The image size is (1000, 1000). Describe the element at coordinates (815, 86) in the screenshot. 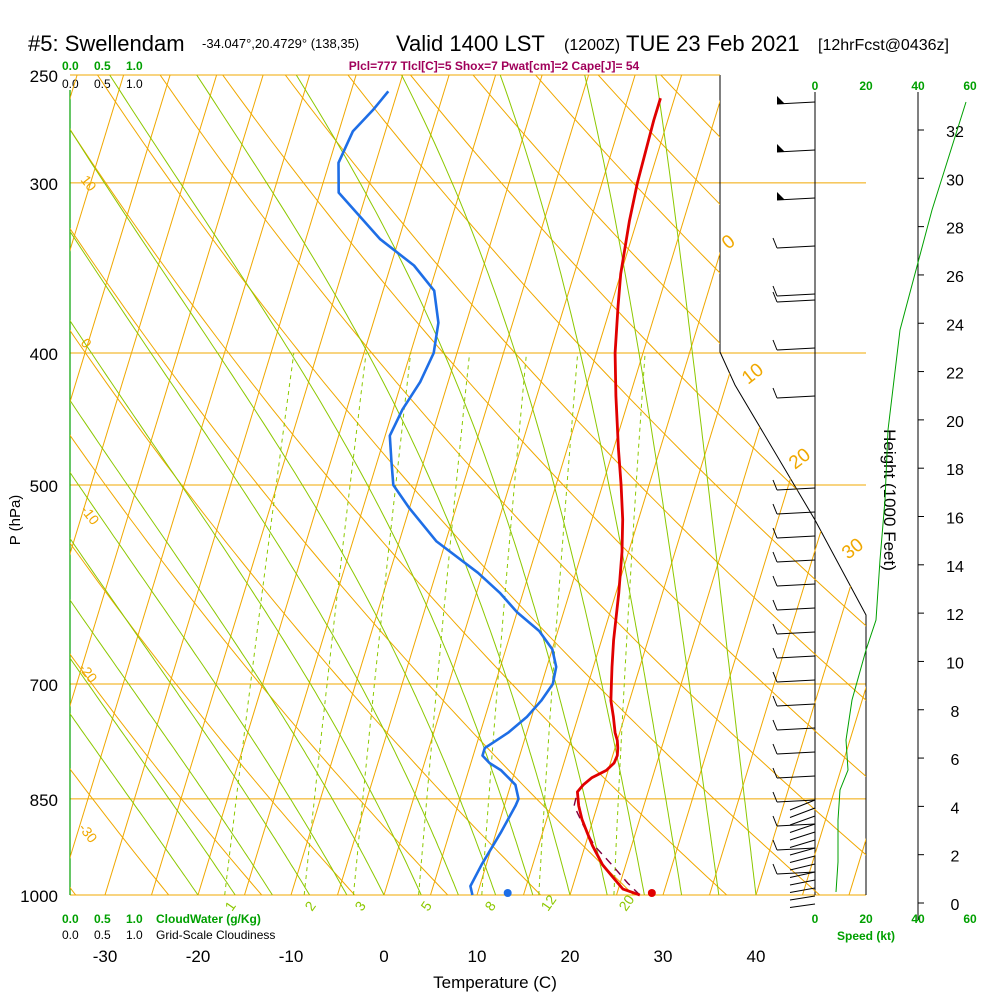

I see `speed-tick-top: 0` at that location.